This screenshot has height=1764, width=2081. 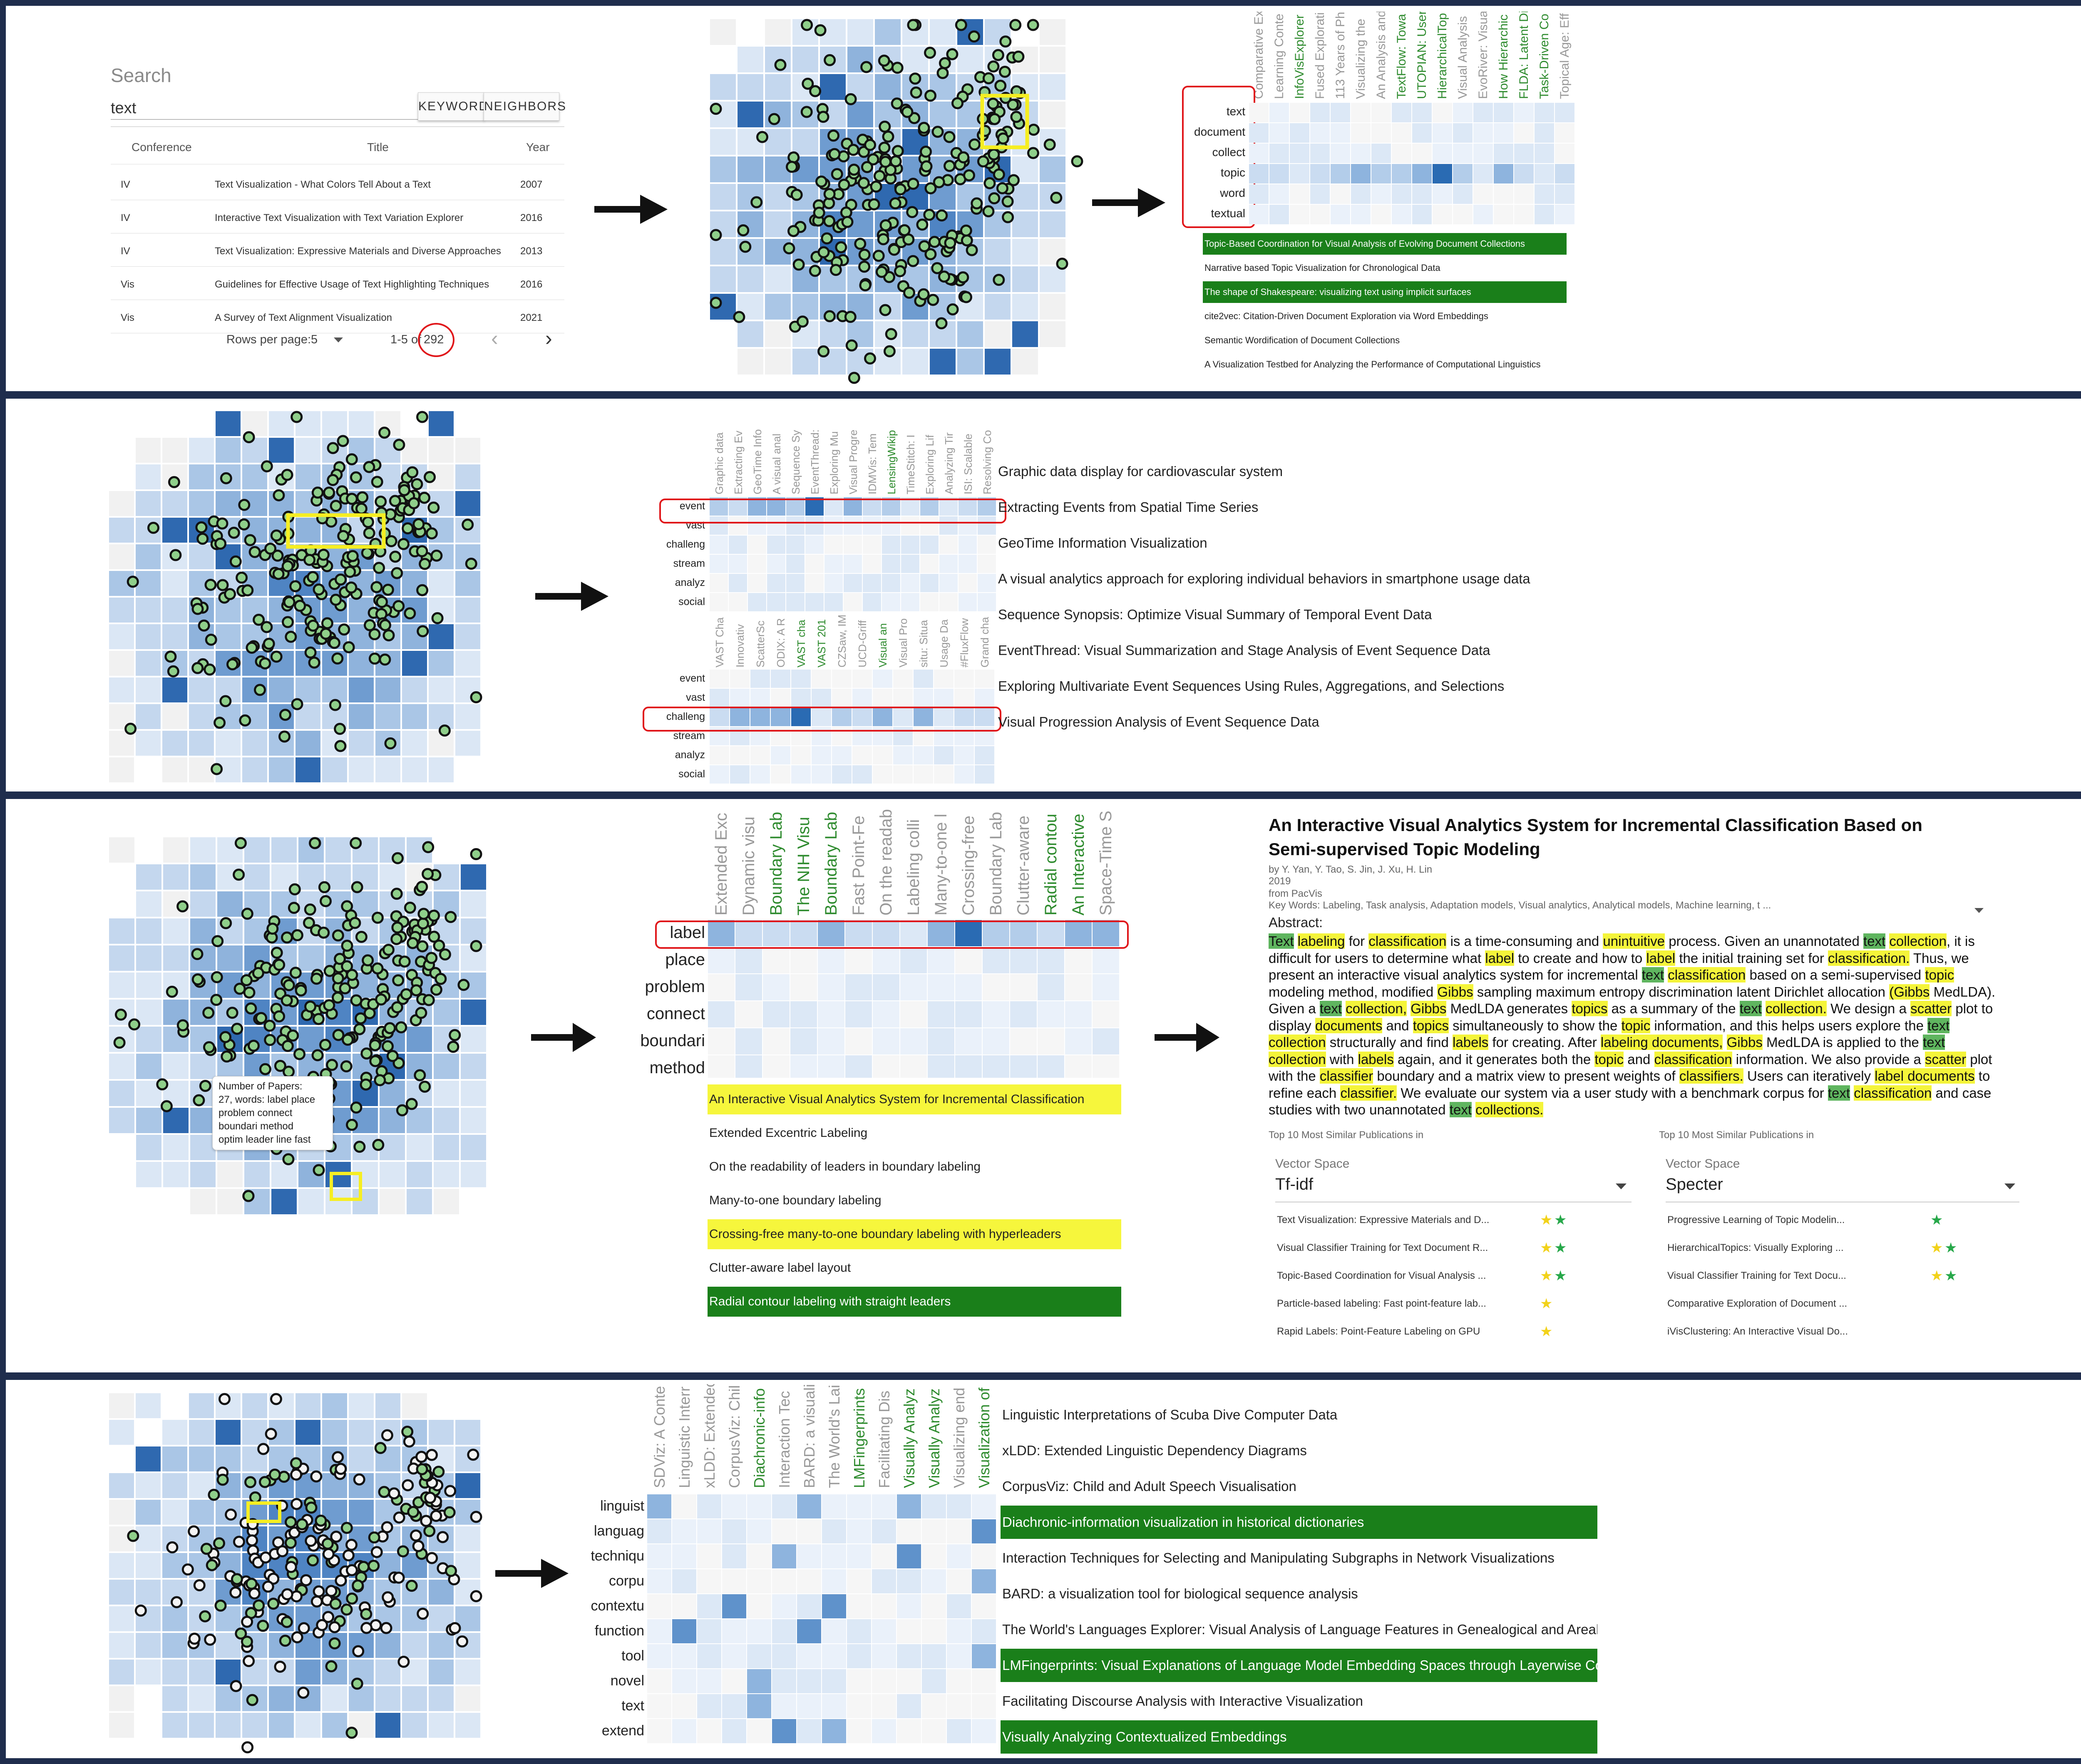 What do you see at coordinates (1051, 864) in the screenshot?
I see `column-header: Radial contou` at bounding box center [1051, 864].